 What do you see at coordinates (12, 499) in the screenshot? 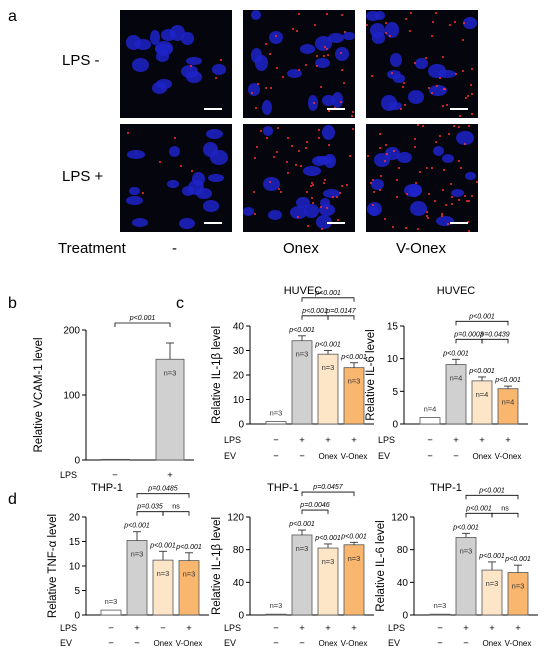
I see `panel-letter: d` at bounding box center [12, 499].